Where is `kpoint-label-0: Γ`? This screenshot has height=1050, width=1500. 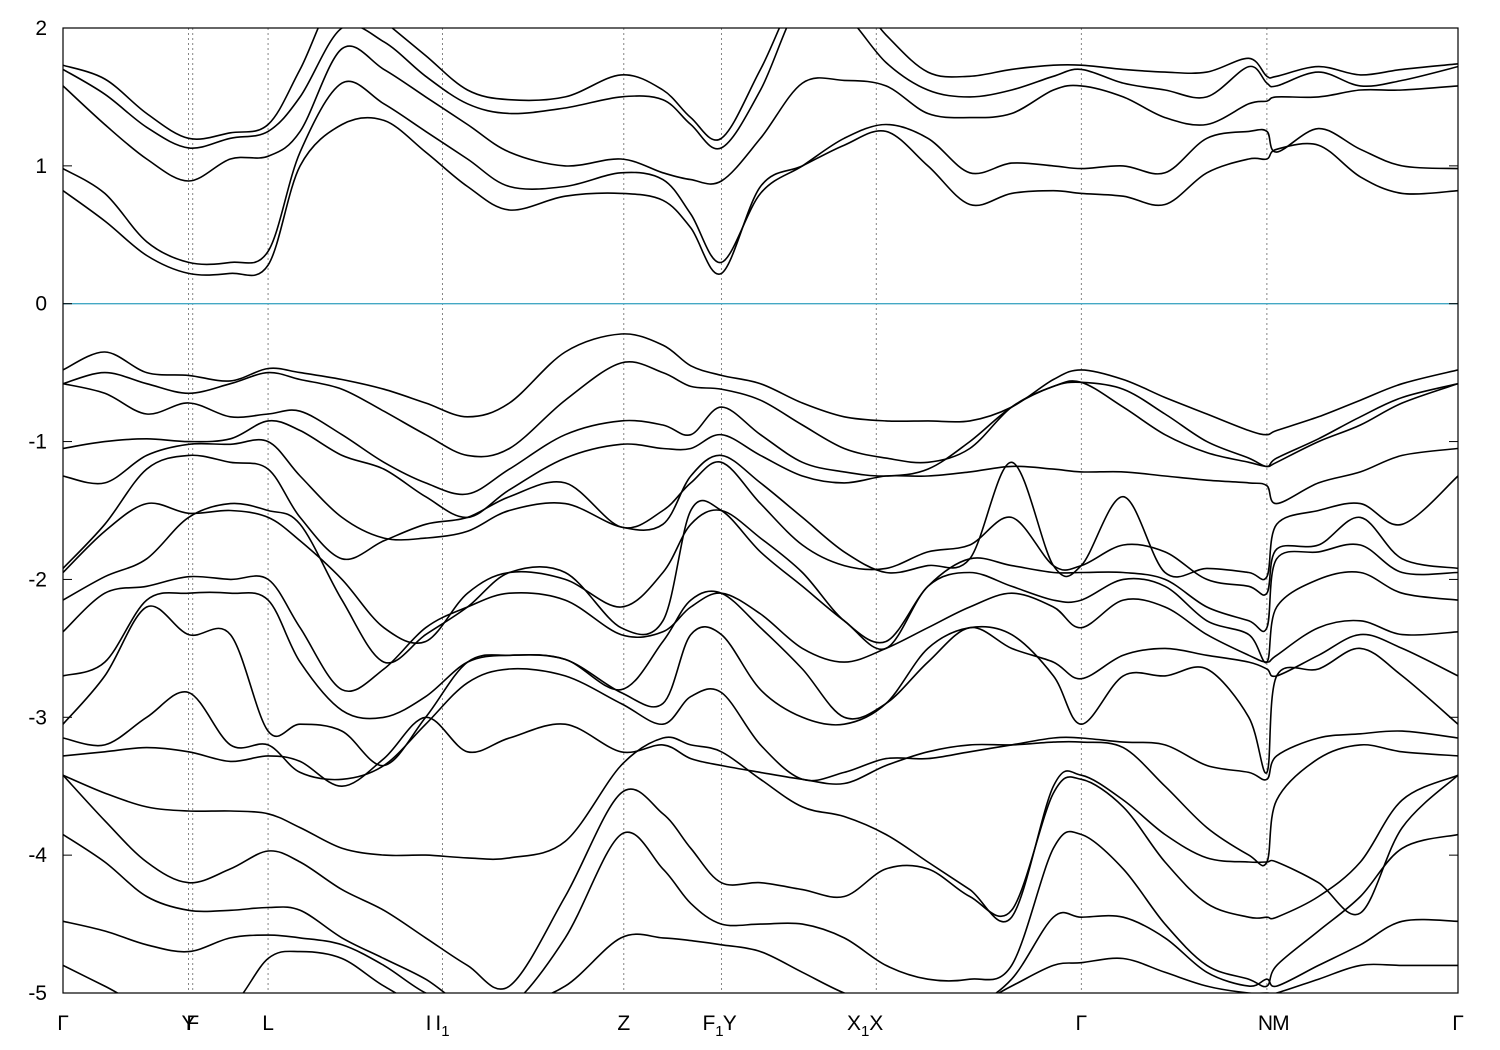
kpoint-label-0: Γ is located at coordinates (63, 1023).